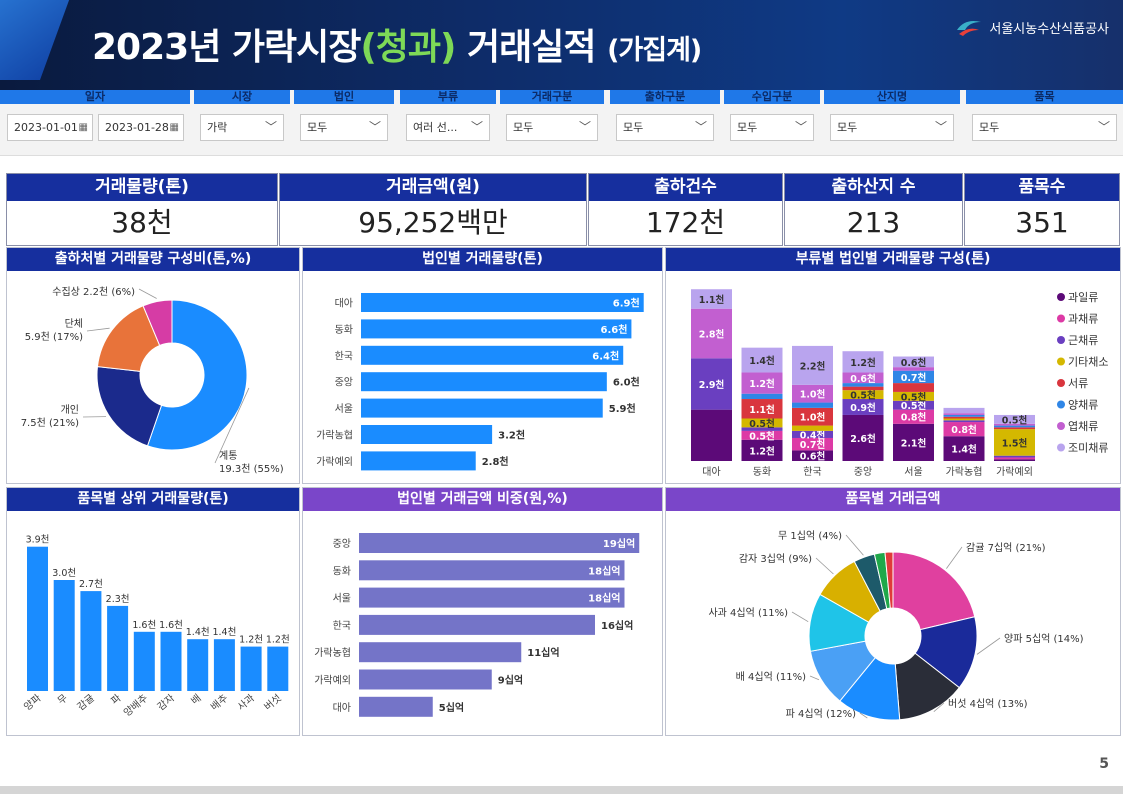 This screenshot has width=1123, height=794. Describe the element at coordinates (251, 668) in the screenshot. I see `bar-사과` at that location.